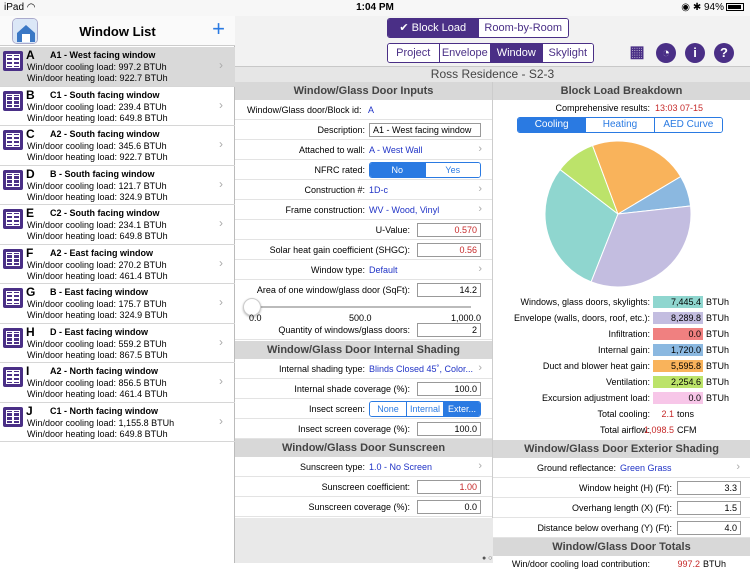 The width and height of the screenshot is (750, 569). What do you see at coordinates (709, 508) in the screenshot?
I see `overhang-length-input: 1.5` at bounding box center [709, 508].